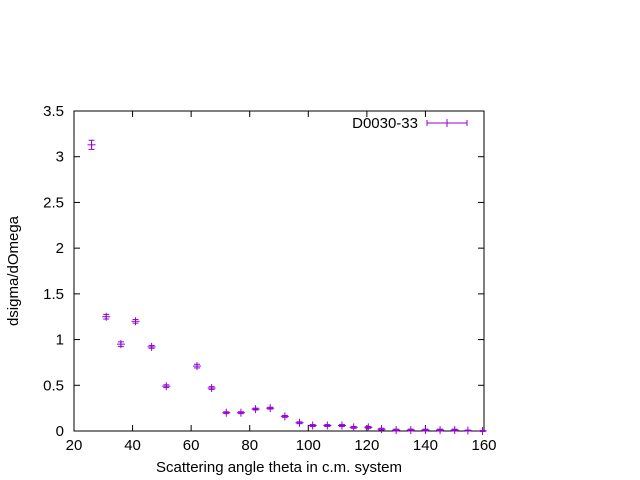 The height and width of the screenshot is (480, 640). Describe the element at coordinates (60, 431) in the screenshot. I see `y-tick-label: 0` at that location.